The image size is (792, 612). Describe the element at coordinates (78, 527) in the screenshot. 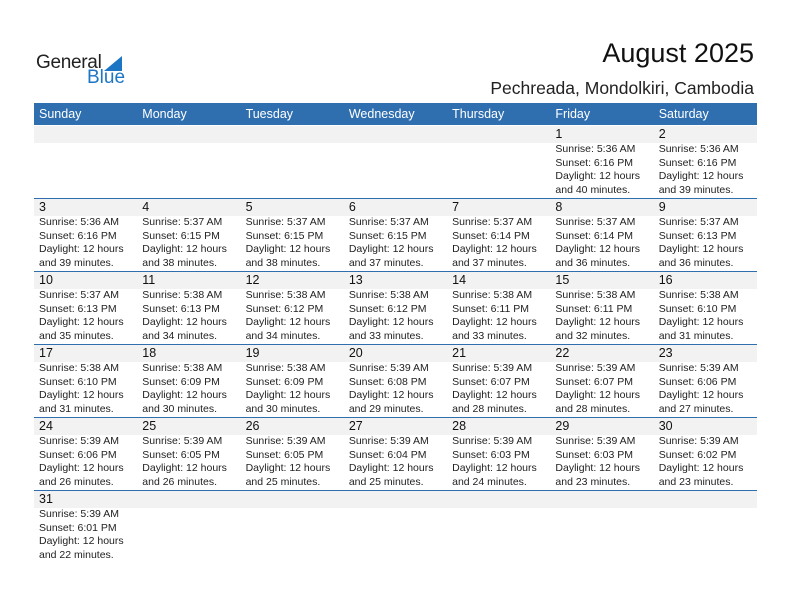

I see `sunset-text: Sunset: 6:01 PM` at that location.